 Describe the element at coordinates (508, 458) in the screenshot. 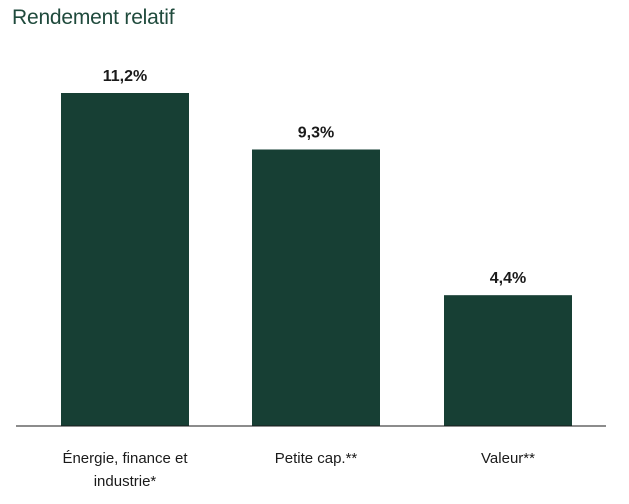

I see `category-label-2: Valeur**` at that location.